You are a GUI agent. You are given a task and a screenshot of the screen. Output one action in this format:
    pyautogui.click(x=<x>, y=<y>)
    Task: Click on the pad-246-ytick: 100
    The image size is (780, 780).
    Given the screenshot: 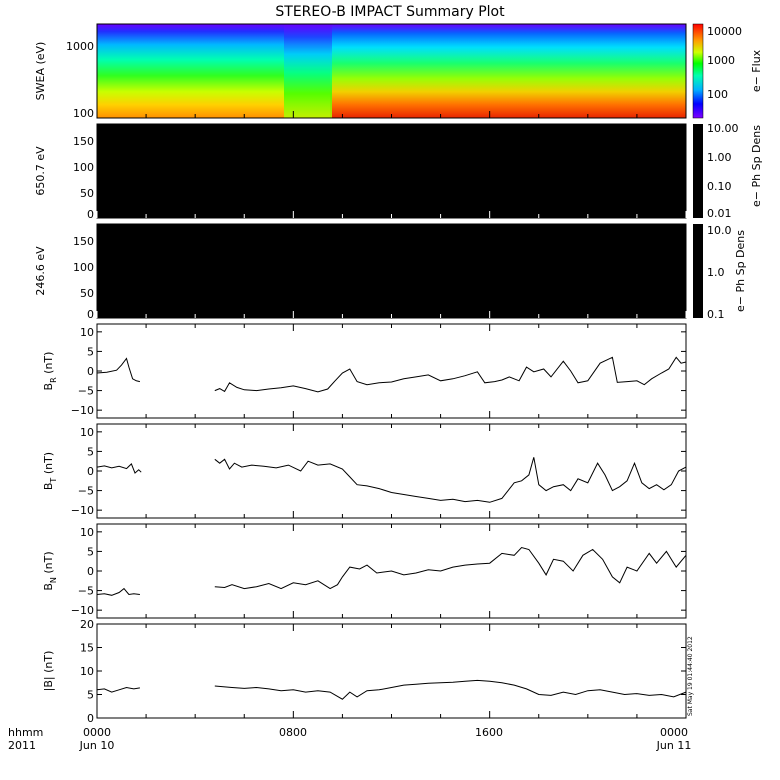 What is the action you would take?
    pyautogui.click(x=83, y=267)
    